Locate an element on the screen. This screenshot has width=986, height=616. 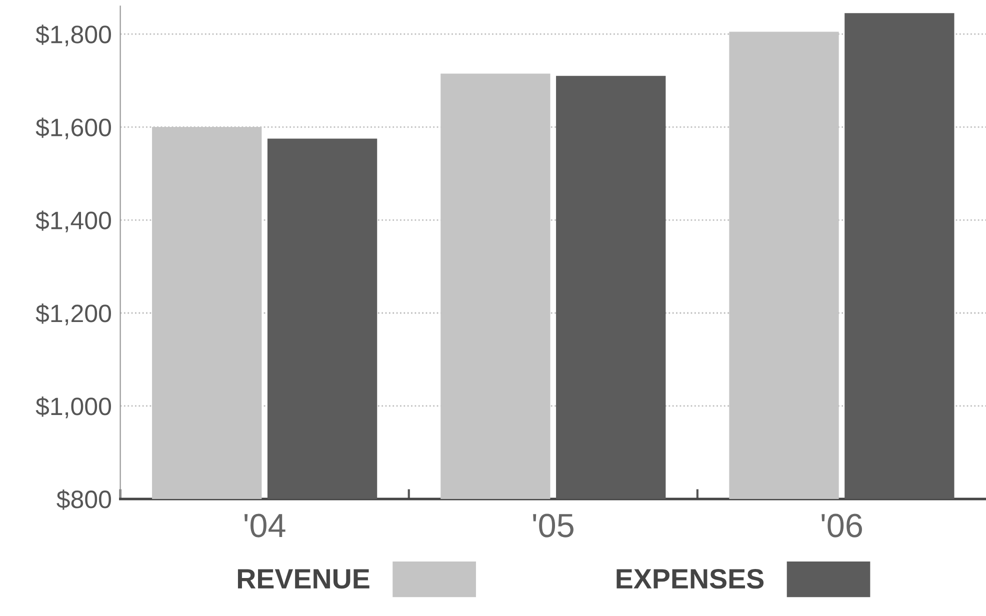
y-tick-label: $1,400 is located at coordinates (73, 221).